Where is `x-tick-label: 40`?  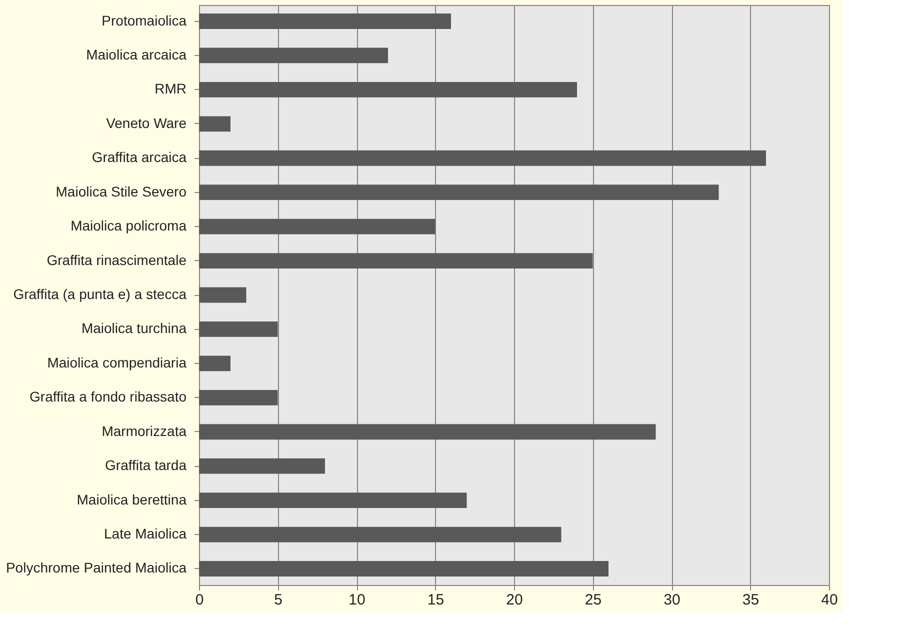 x-tick-label: 40 is located at coordinates (829, 600).